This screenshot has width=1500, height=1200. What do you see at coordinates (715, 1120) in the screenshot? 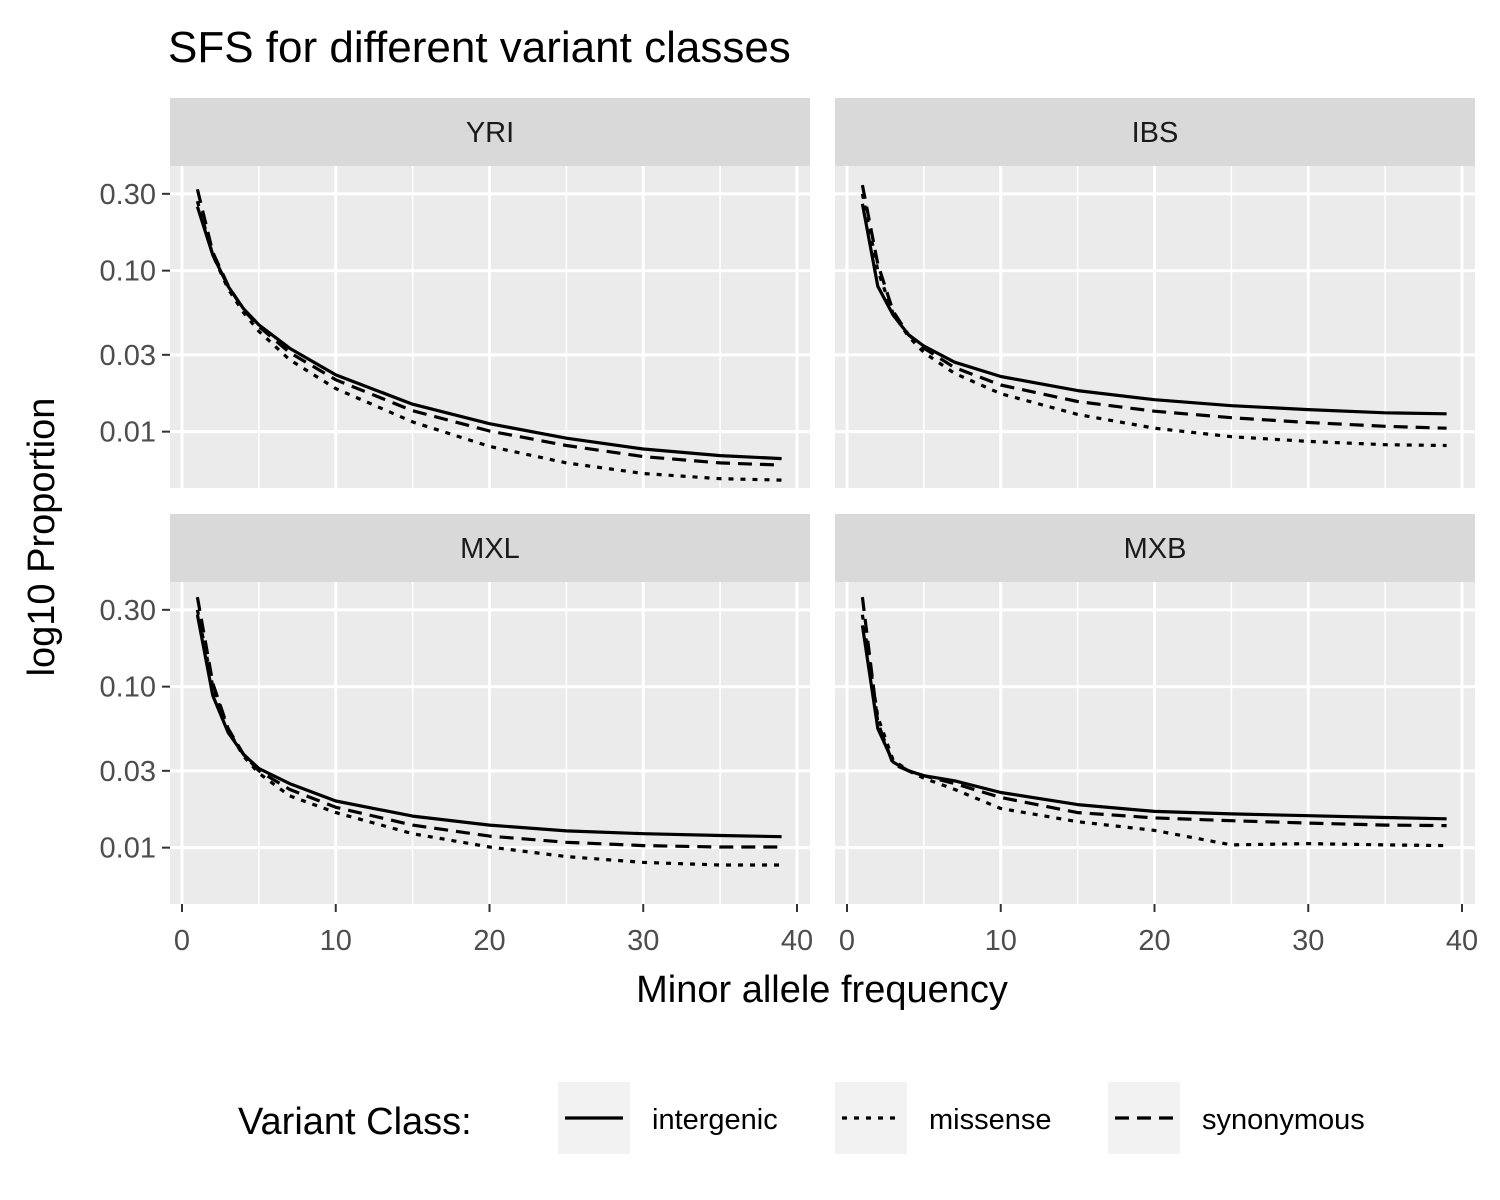
I see `legend-label: intergenic` at bounding box center [715, 1120].